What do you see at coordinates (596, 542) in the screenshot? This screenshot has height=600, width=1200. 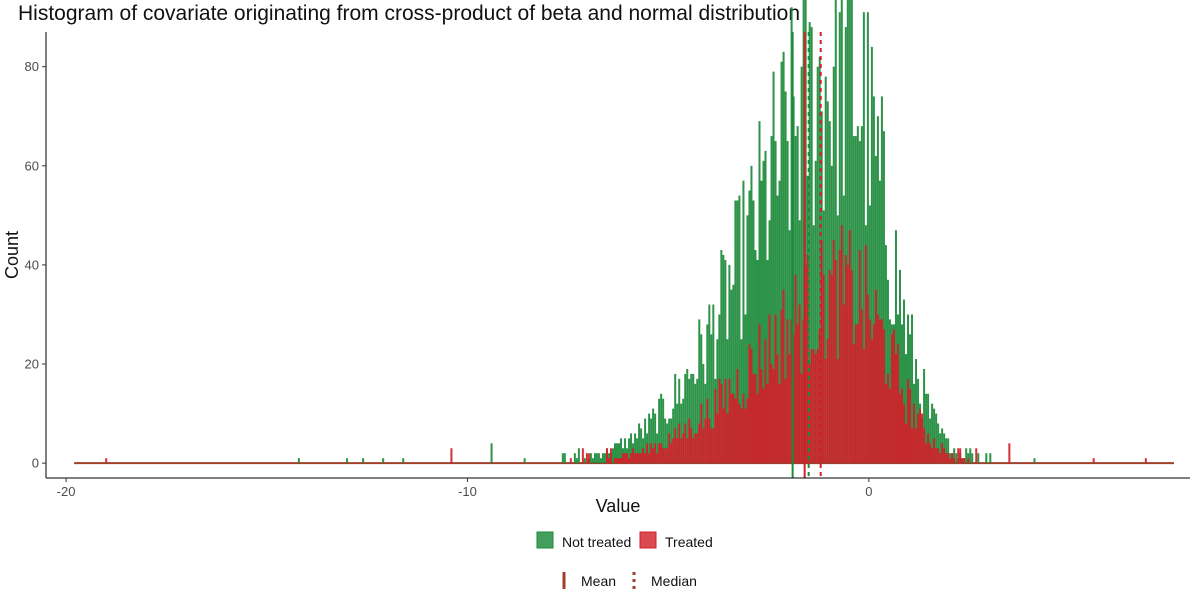 I see `legend-label-not-treated: Not treated` at bounding box center [596, 542].